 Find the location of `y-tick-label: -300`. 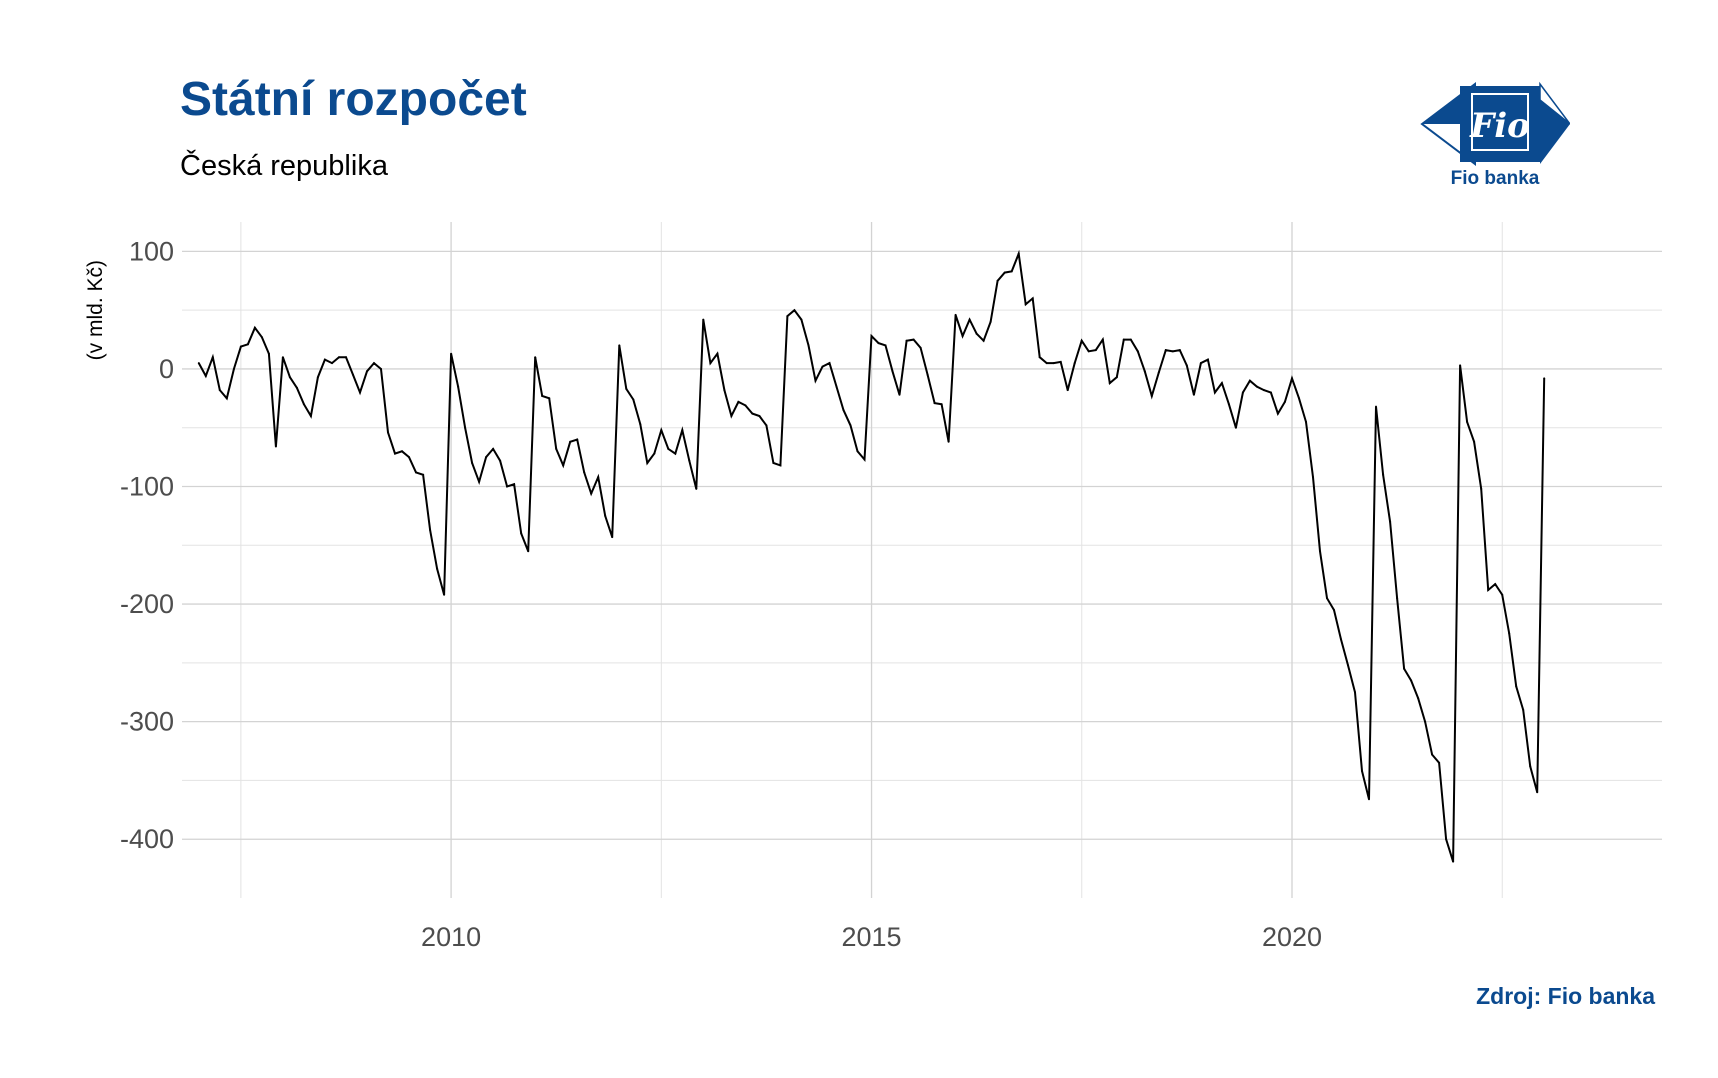

y-tick-label: -300 is located at coordinates (147, 722).